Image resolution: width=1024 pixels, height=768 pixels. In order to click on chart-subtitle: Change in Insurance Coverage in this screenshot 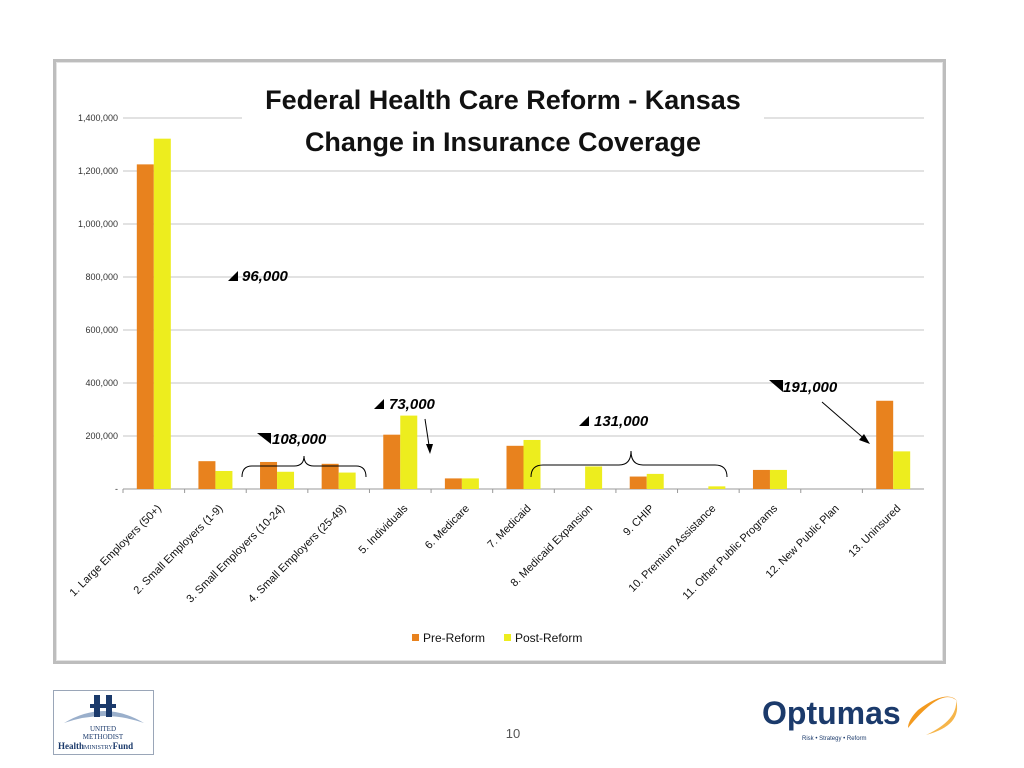, I will do `click(503, 142)`.